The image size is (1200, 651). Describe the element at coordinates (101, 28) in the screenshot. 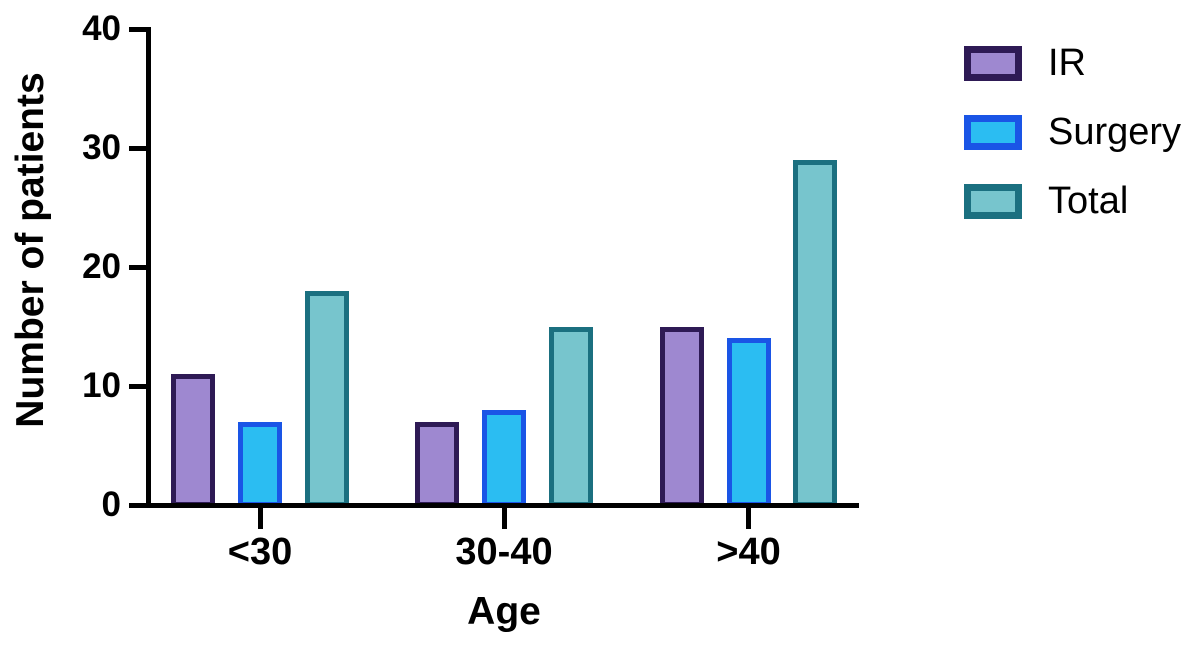

I see `y-tick-label-40: 40` at that location.